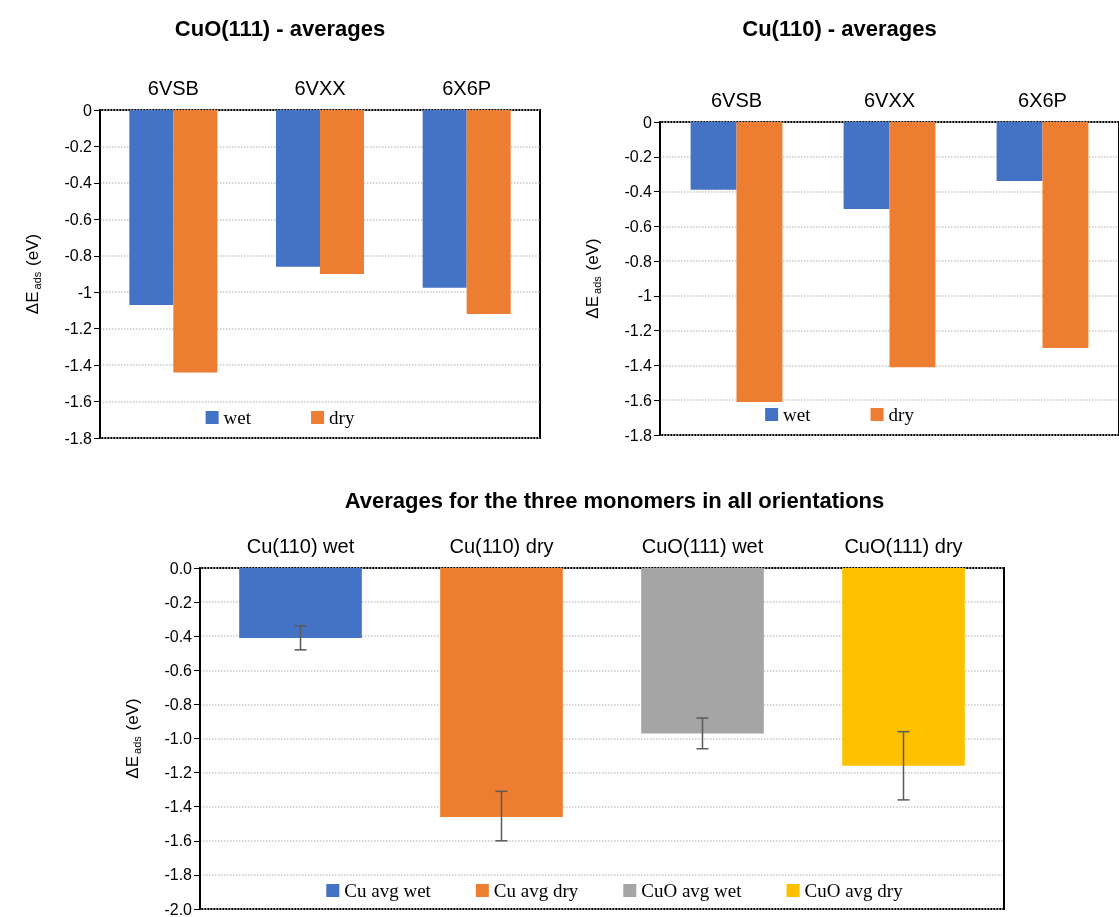 This screenshot has height=917, width=1119. I want to click on x-tick-label: Cu(110) wet, so click(300, 546).